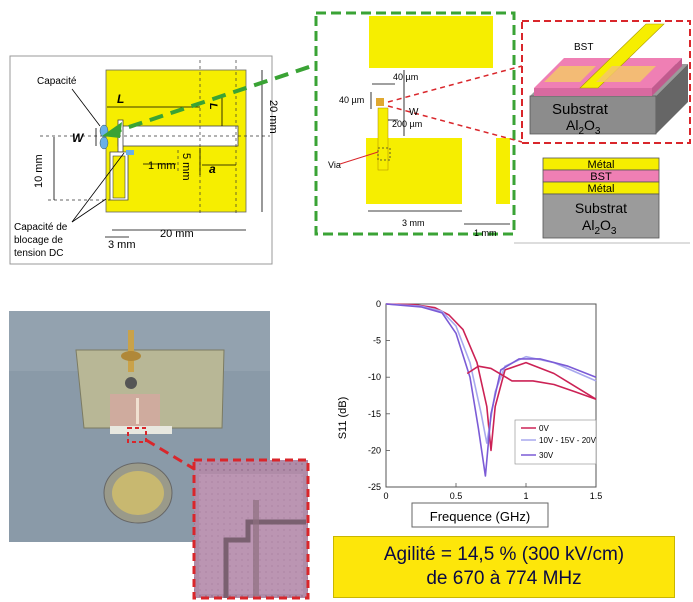  What do you see at coordinates (583, 47) in the screenshot?
I see `label-bst-3d: BST` at bounding box center [583, 47].